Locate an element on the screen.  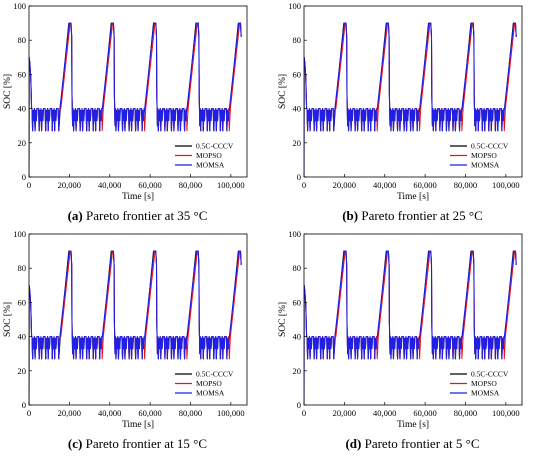
panel-id: (c) is located at coordinates (75, 443).